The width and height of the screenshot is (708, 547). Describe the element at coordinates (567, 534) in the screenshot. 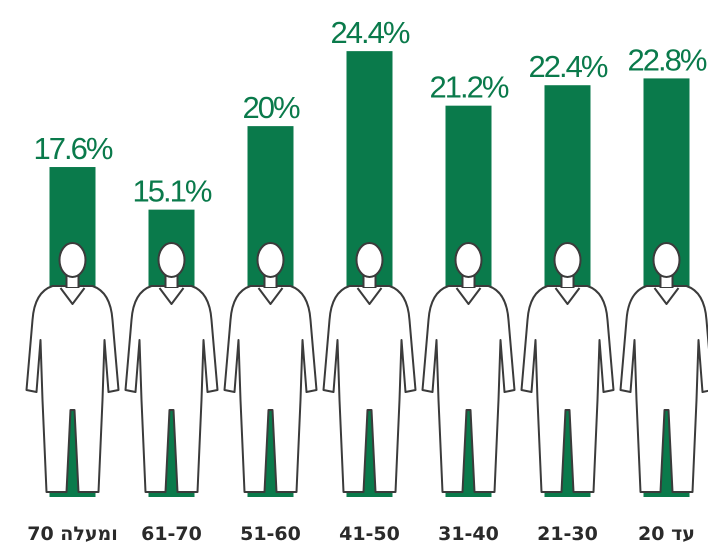

I see `category-label: 21-30` at that location.